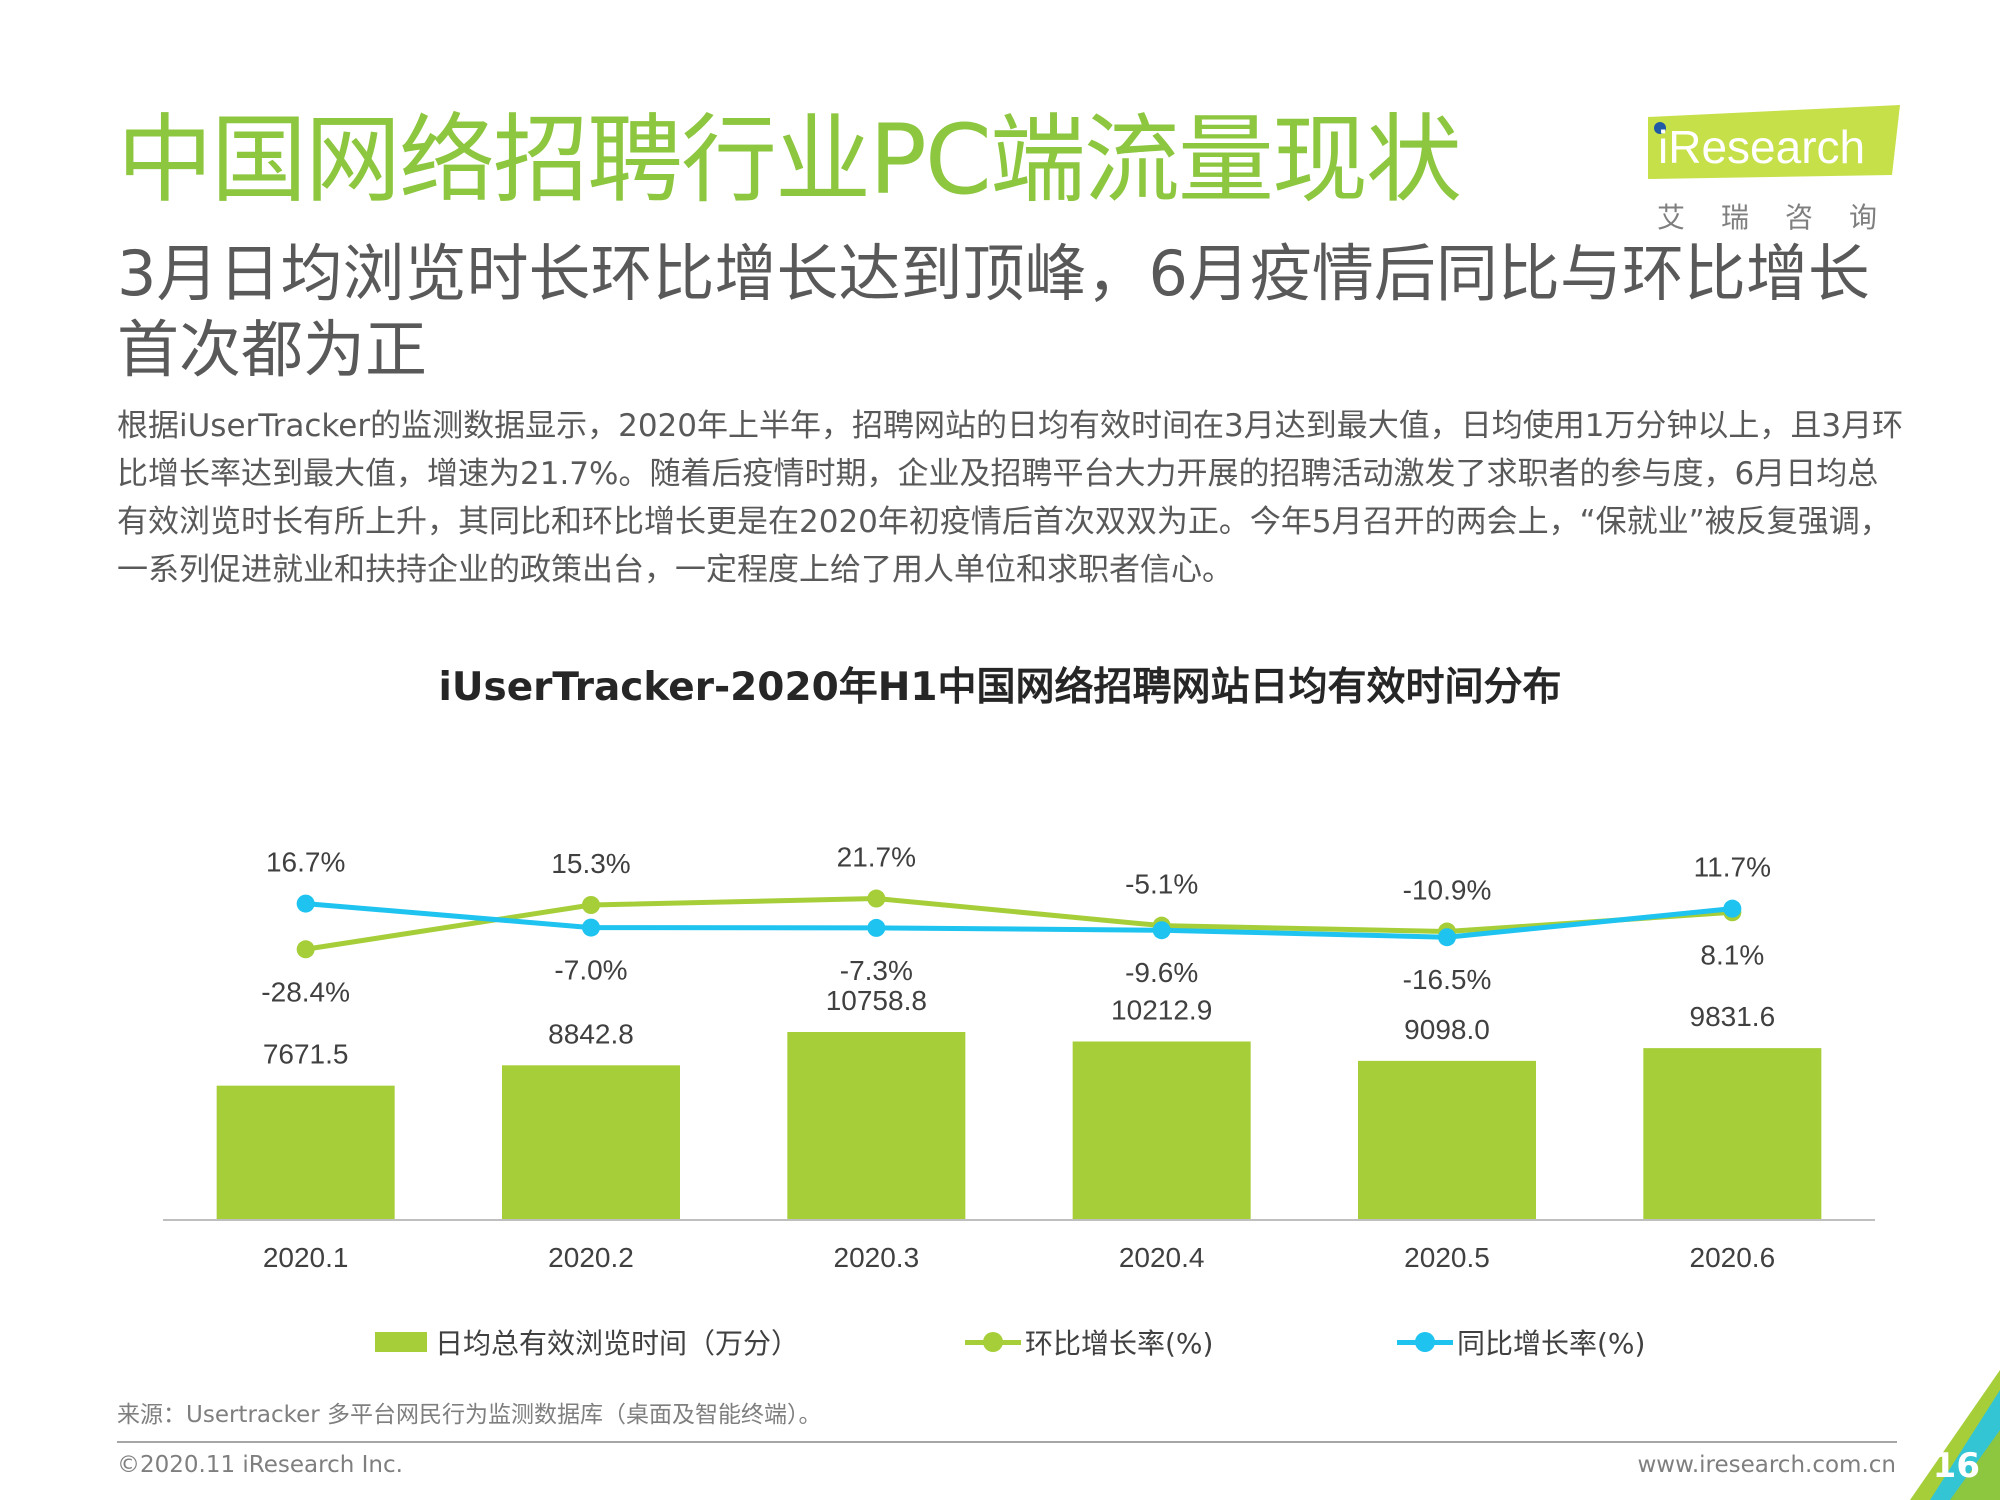 Image resolution: width=2000 pixels, height=1500 pixels. Describe the element at coordinates (1732, 954) in the screenshot. I see `line-value-label: 8.1%` at that location.